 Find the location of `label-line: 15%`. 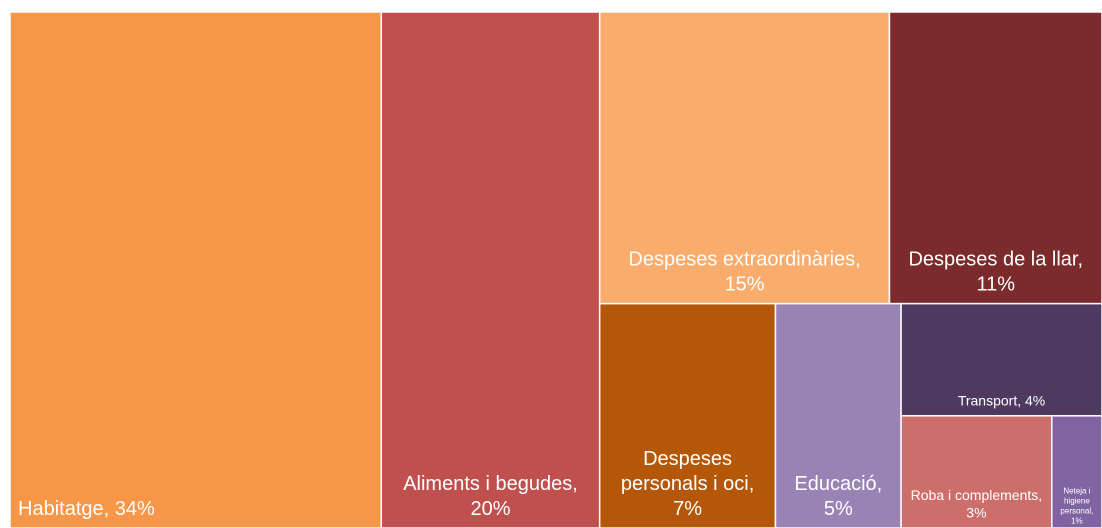

label-line: 15% is located at coordinates (745, 285).